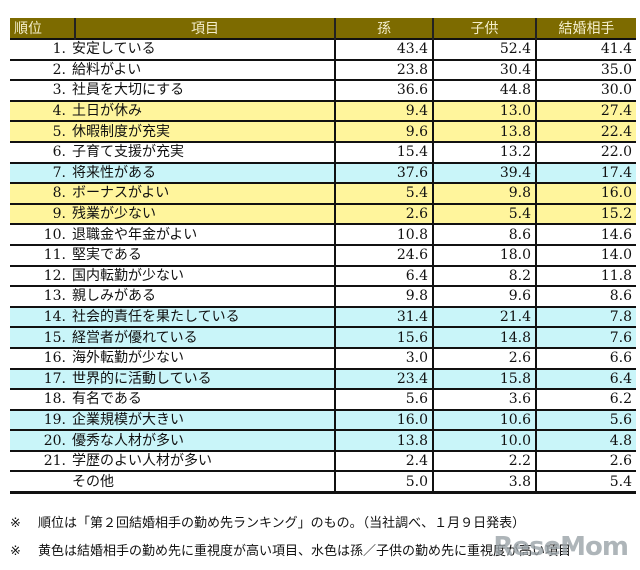  Describe the element at coordinates (142, 378) in the screenshot. I see `item-label: 世界的に活動している` at that location.